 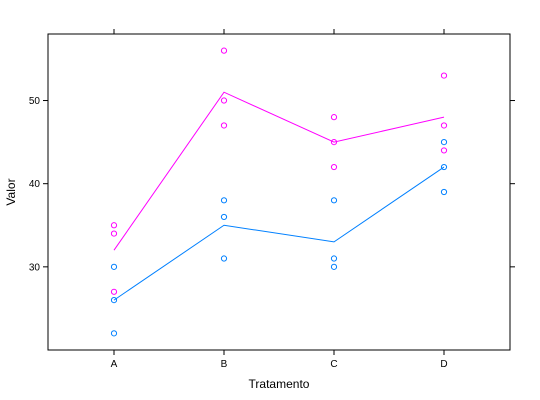 What do you see at coordinates (35, 267) in the screenshot?
I see `y-tick-label-30: 30` at bounding box center [35, 267].